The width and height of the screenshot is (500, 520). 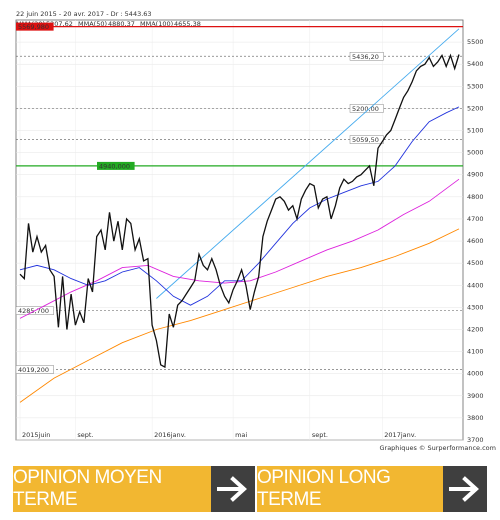 What do you see at coordinates (475, 396) in the screenshot?
I see `y-tick-label: 3900` at bounding box center [475, 396].